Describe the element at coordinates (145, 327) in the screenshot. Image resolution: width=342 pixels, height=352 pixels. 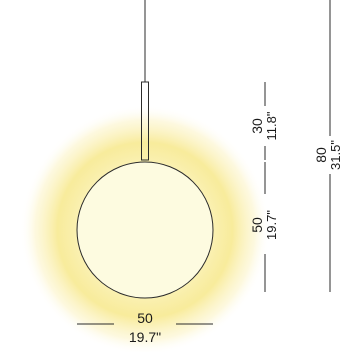
I see `width-dimension: 50 19.7"` at that location.